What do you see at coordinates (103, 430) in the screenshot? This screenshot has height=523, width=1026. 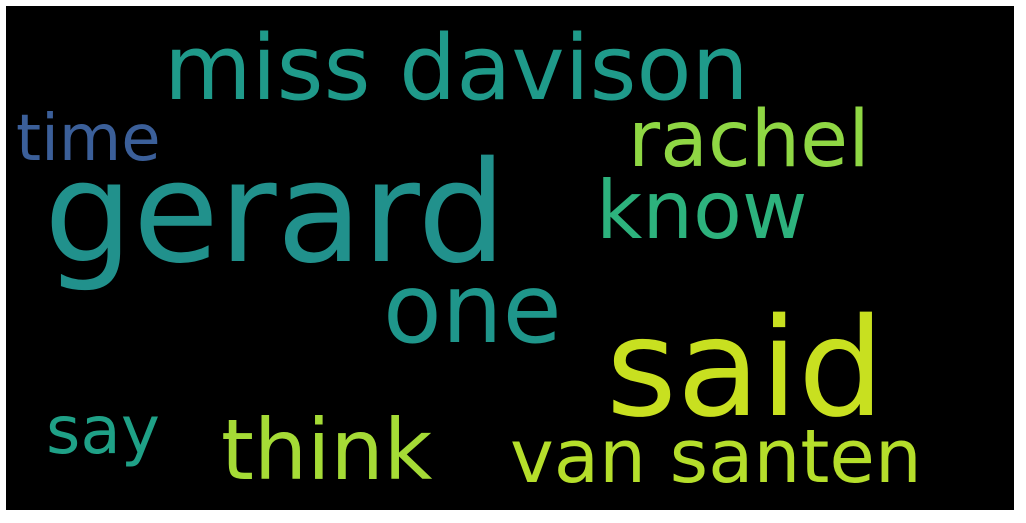 I see `word-say: say` at bounding box center [103, 430].